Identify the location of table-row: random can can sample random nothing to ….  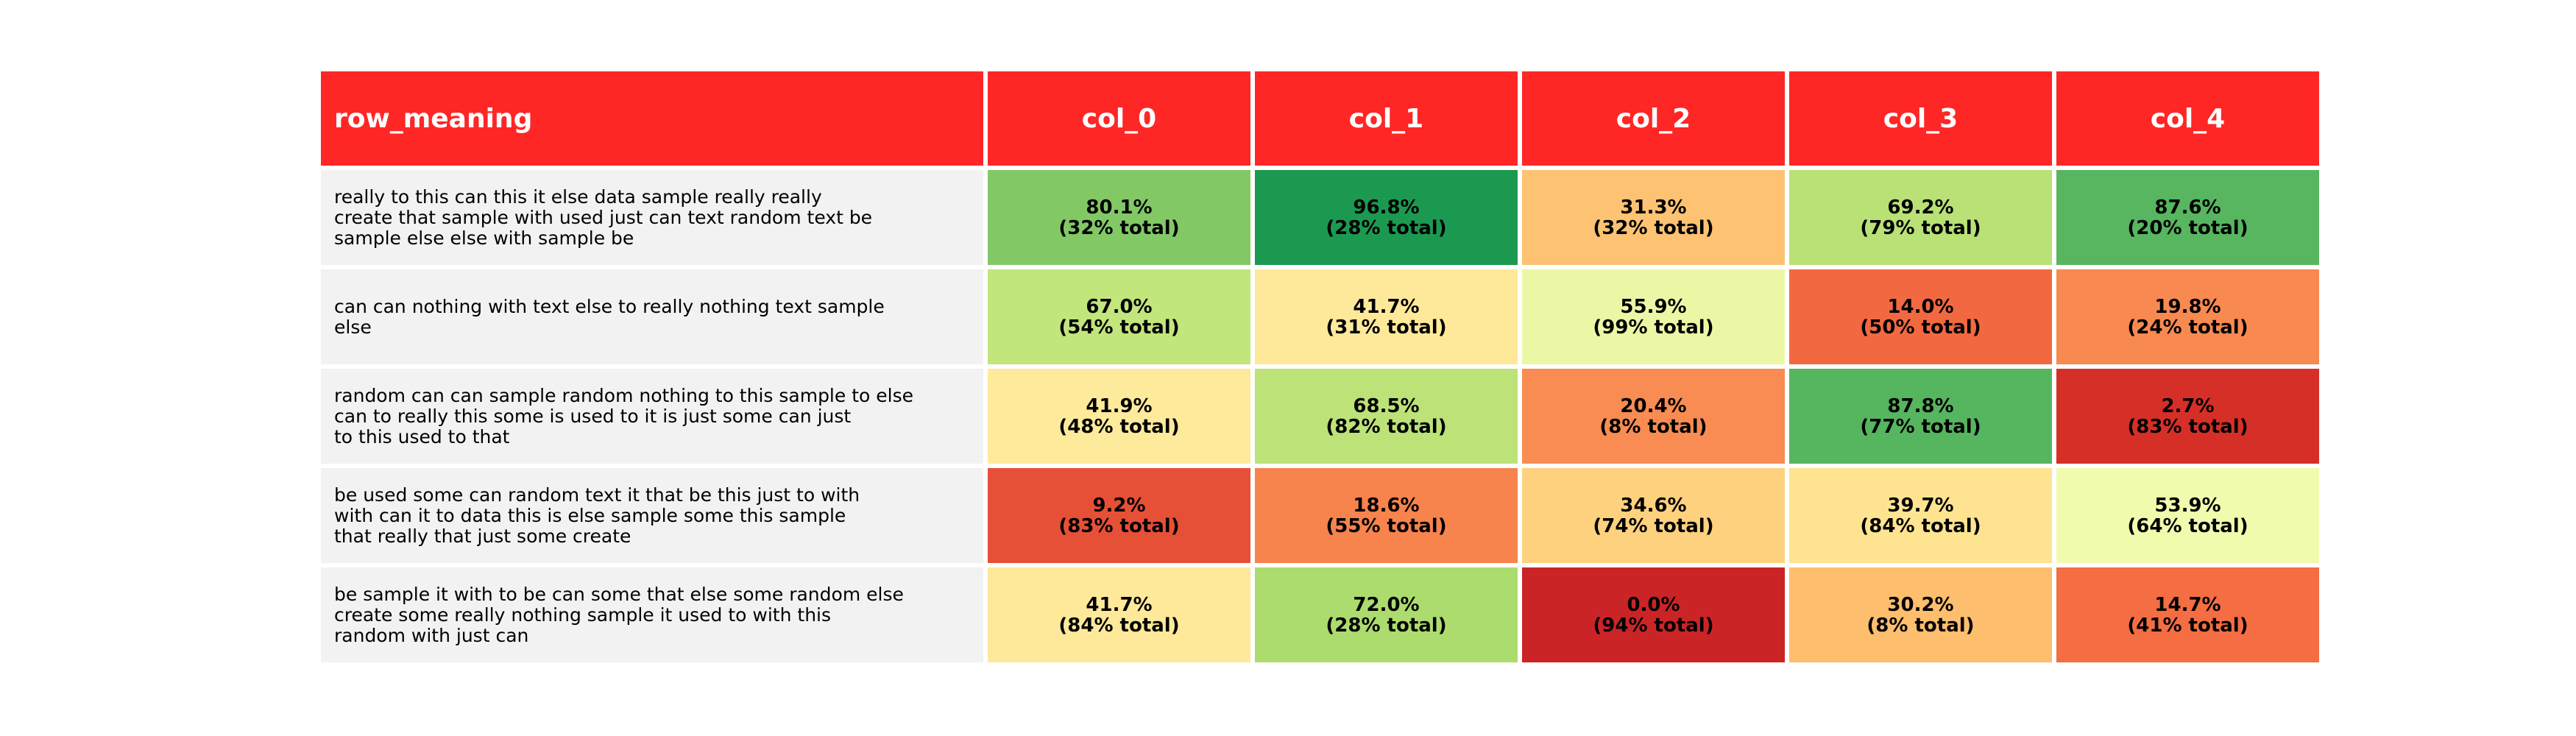
(1320, 416).